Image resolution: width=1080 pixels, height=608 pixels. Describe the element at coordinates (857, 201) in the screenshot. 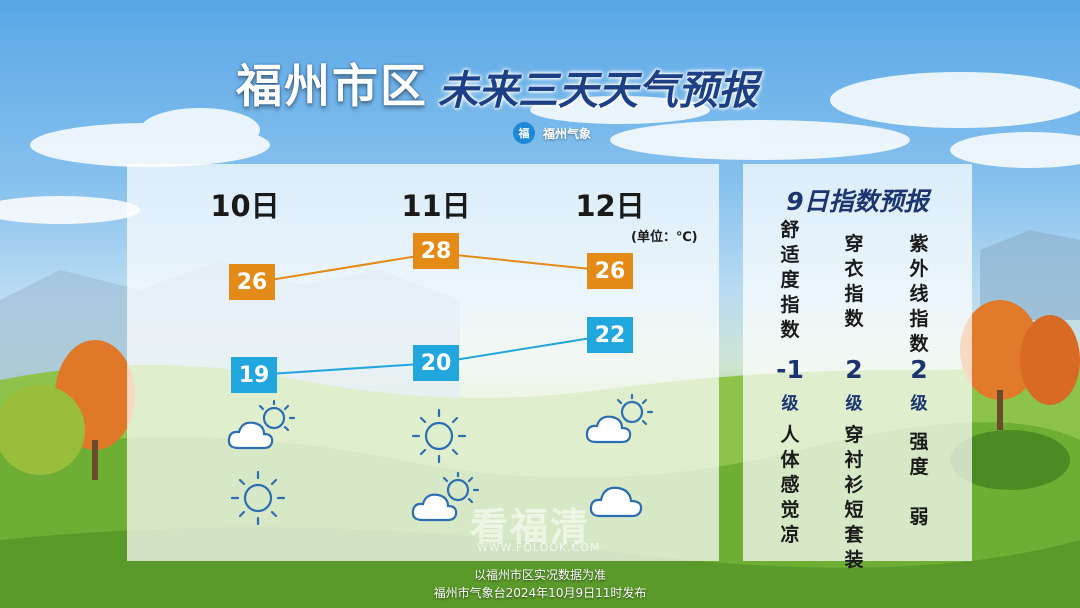

I see `index-title: 9日指数预报` at that location.